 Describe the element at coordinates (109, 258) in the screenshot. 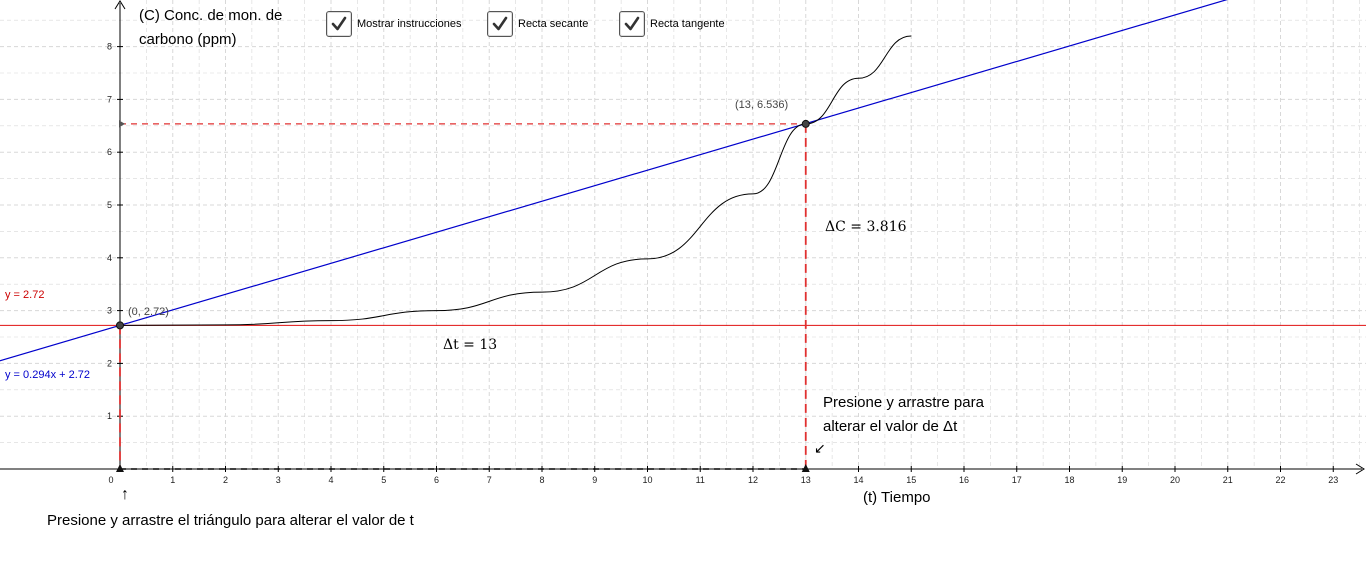

I see `y-tick-label: 4` at that location.